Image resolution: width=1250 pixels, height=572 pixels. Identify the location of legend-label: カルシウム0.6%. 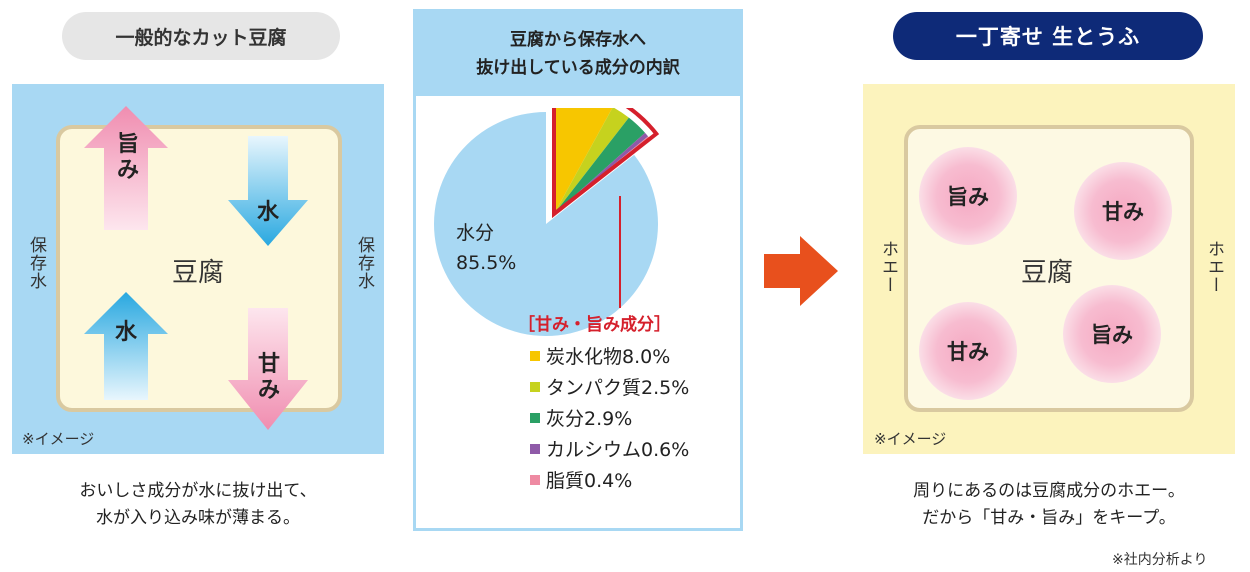
(618, 450).